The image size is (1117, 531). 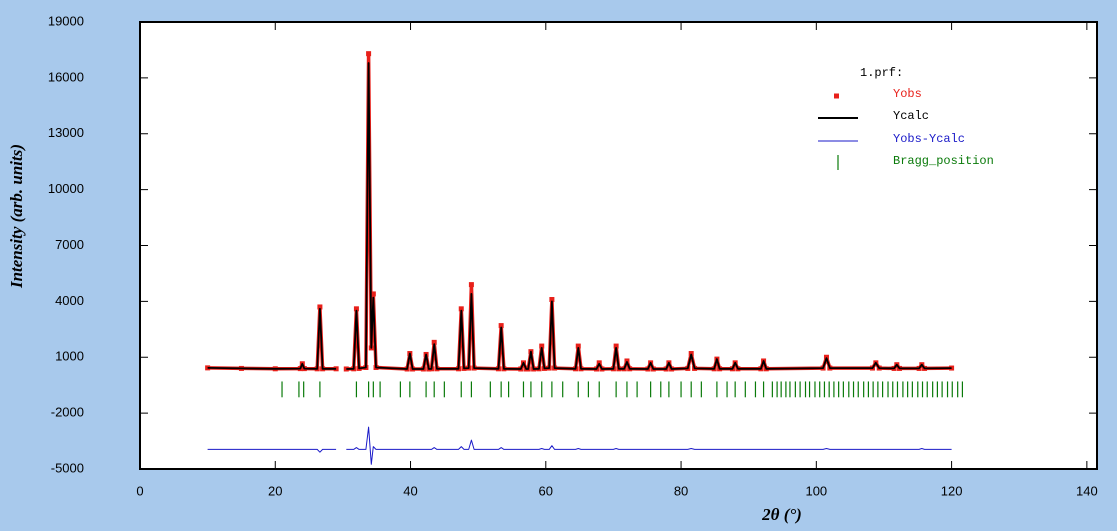 What do you see at coordinates (546, 490) in the screenshot?
I see `x-tick-label: 60` at bounding box center [546, 490].